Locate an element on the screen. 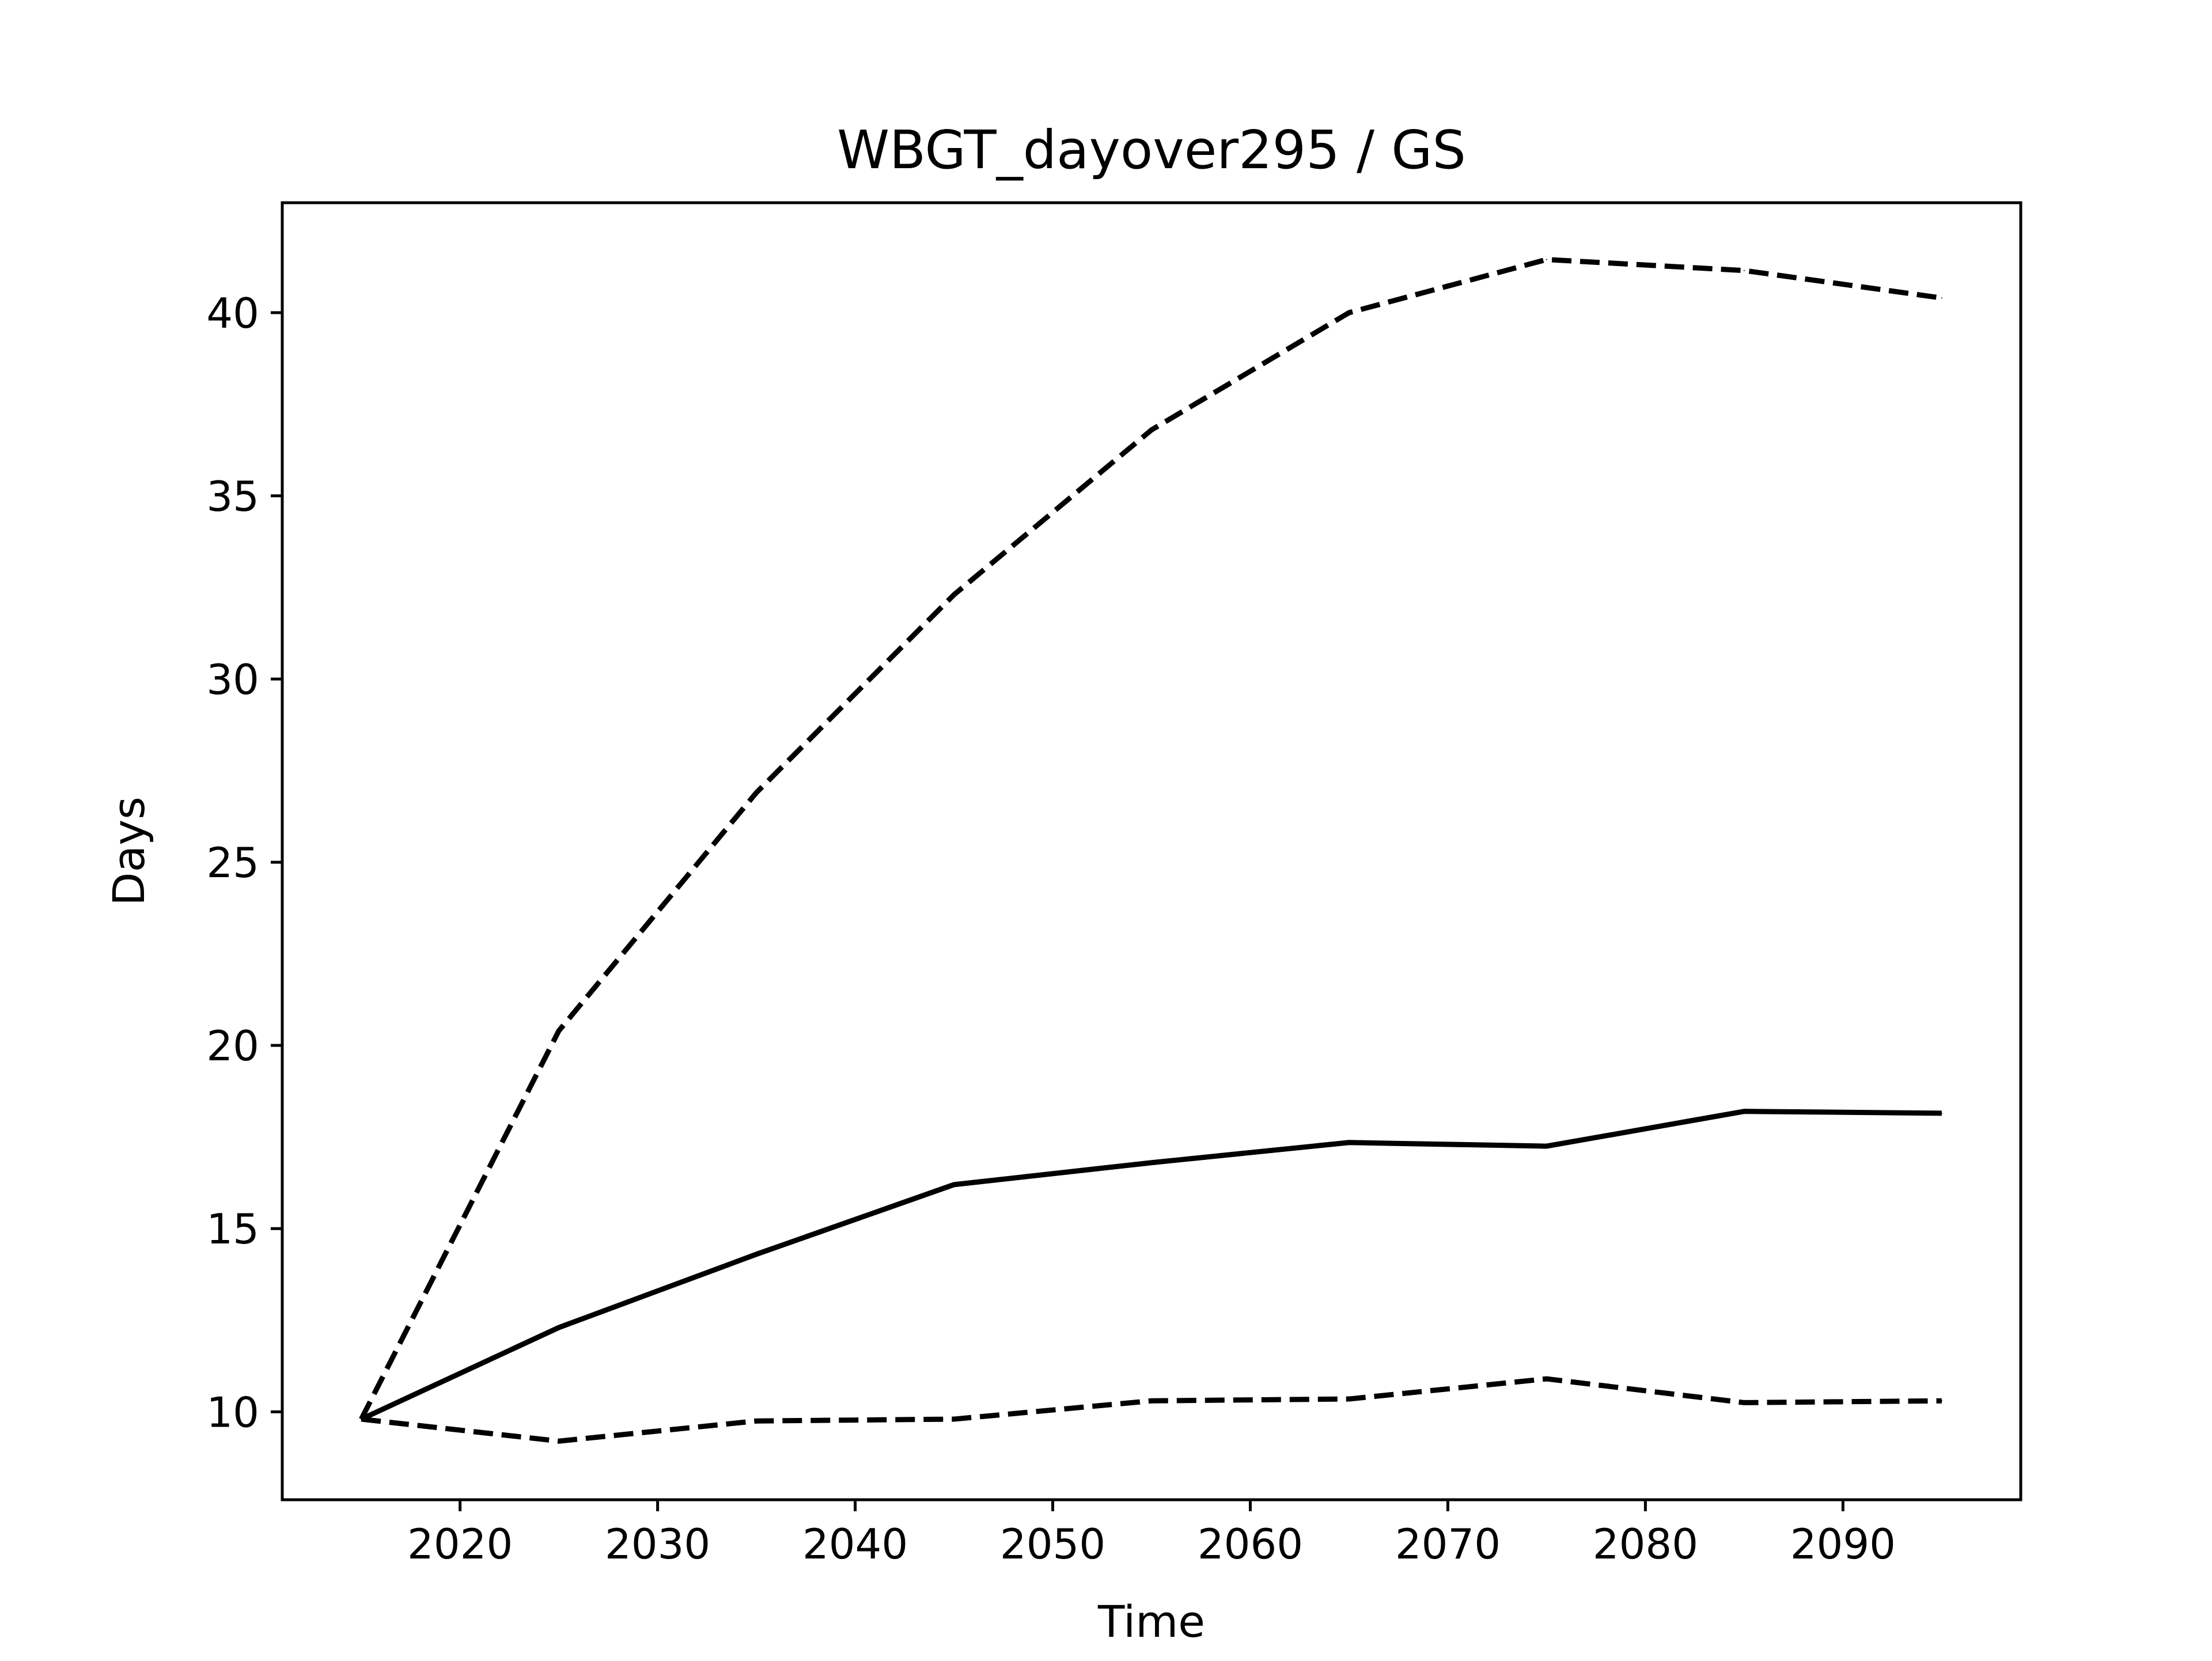 The image size is (2212, 1661). y-tick-label: 15 is located at coordinates (232, 1229).